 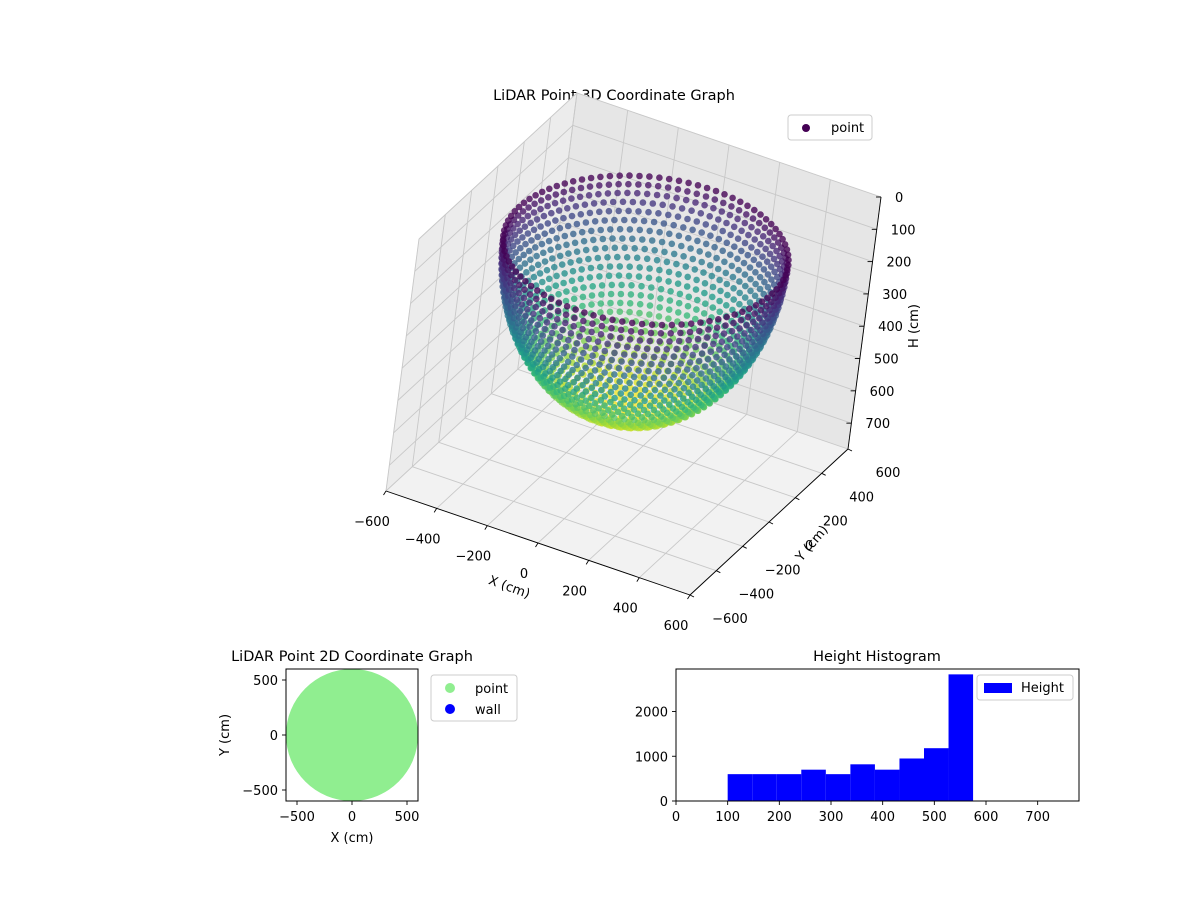 I want to click on y-tick-label: 600, so click(x=888, y=473).